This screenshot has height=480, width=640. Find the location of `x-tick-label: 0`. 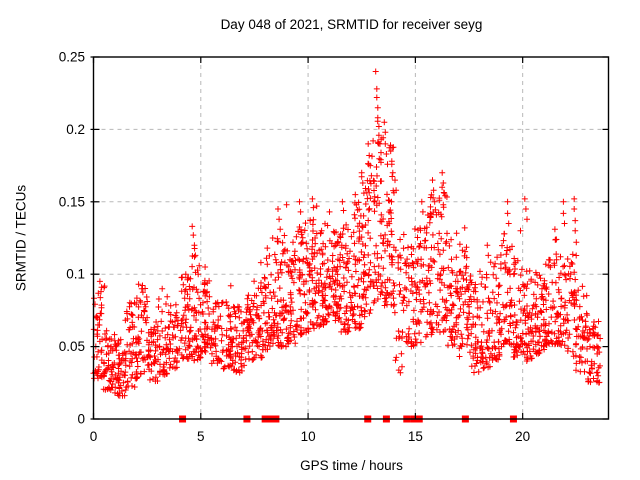

x-tick-label: 0 is located at coordinates (94, 436).